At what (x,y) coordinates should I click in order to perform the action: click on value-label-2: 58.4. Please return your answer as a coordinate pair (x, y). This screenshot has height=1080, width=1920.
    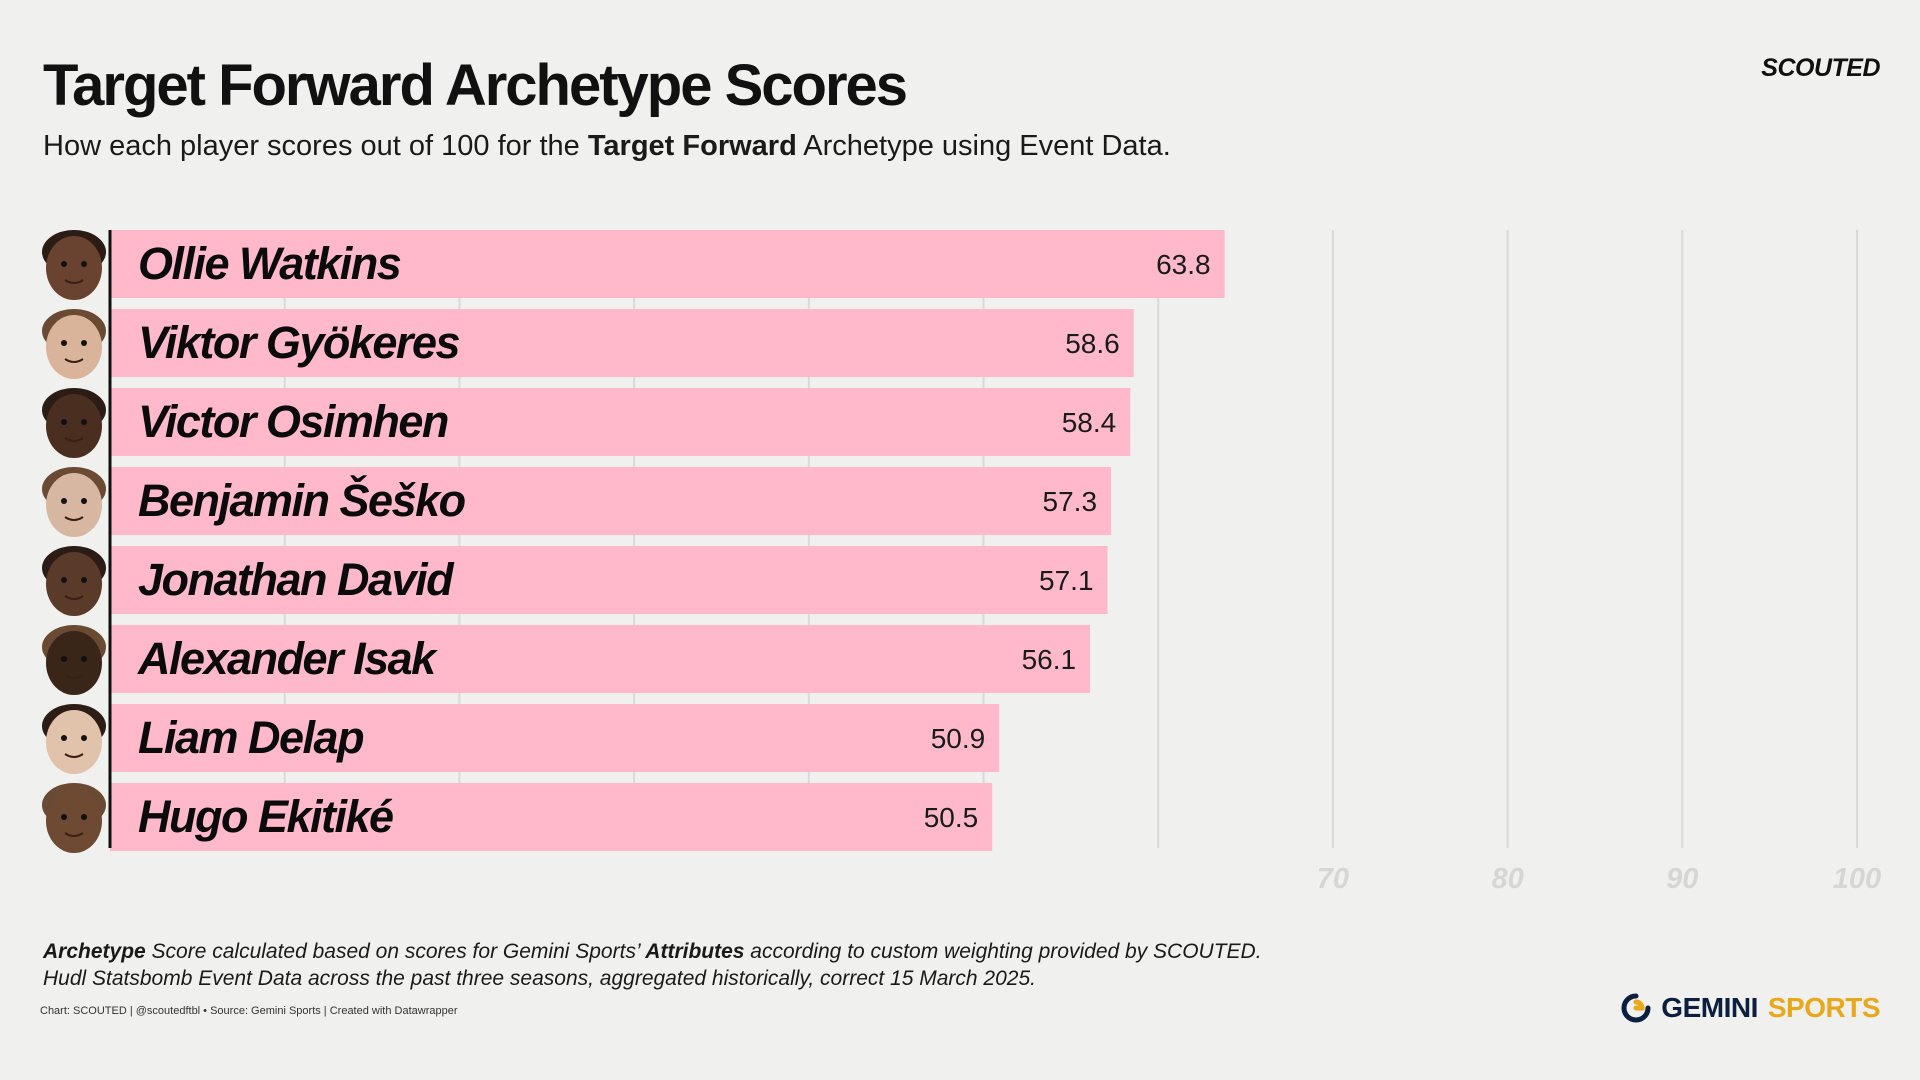
    Looking at the image, I should click on (1089, 422).